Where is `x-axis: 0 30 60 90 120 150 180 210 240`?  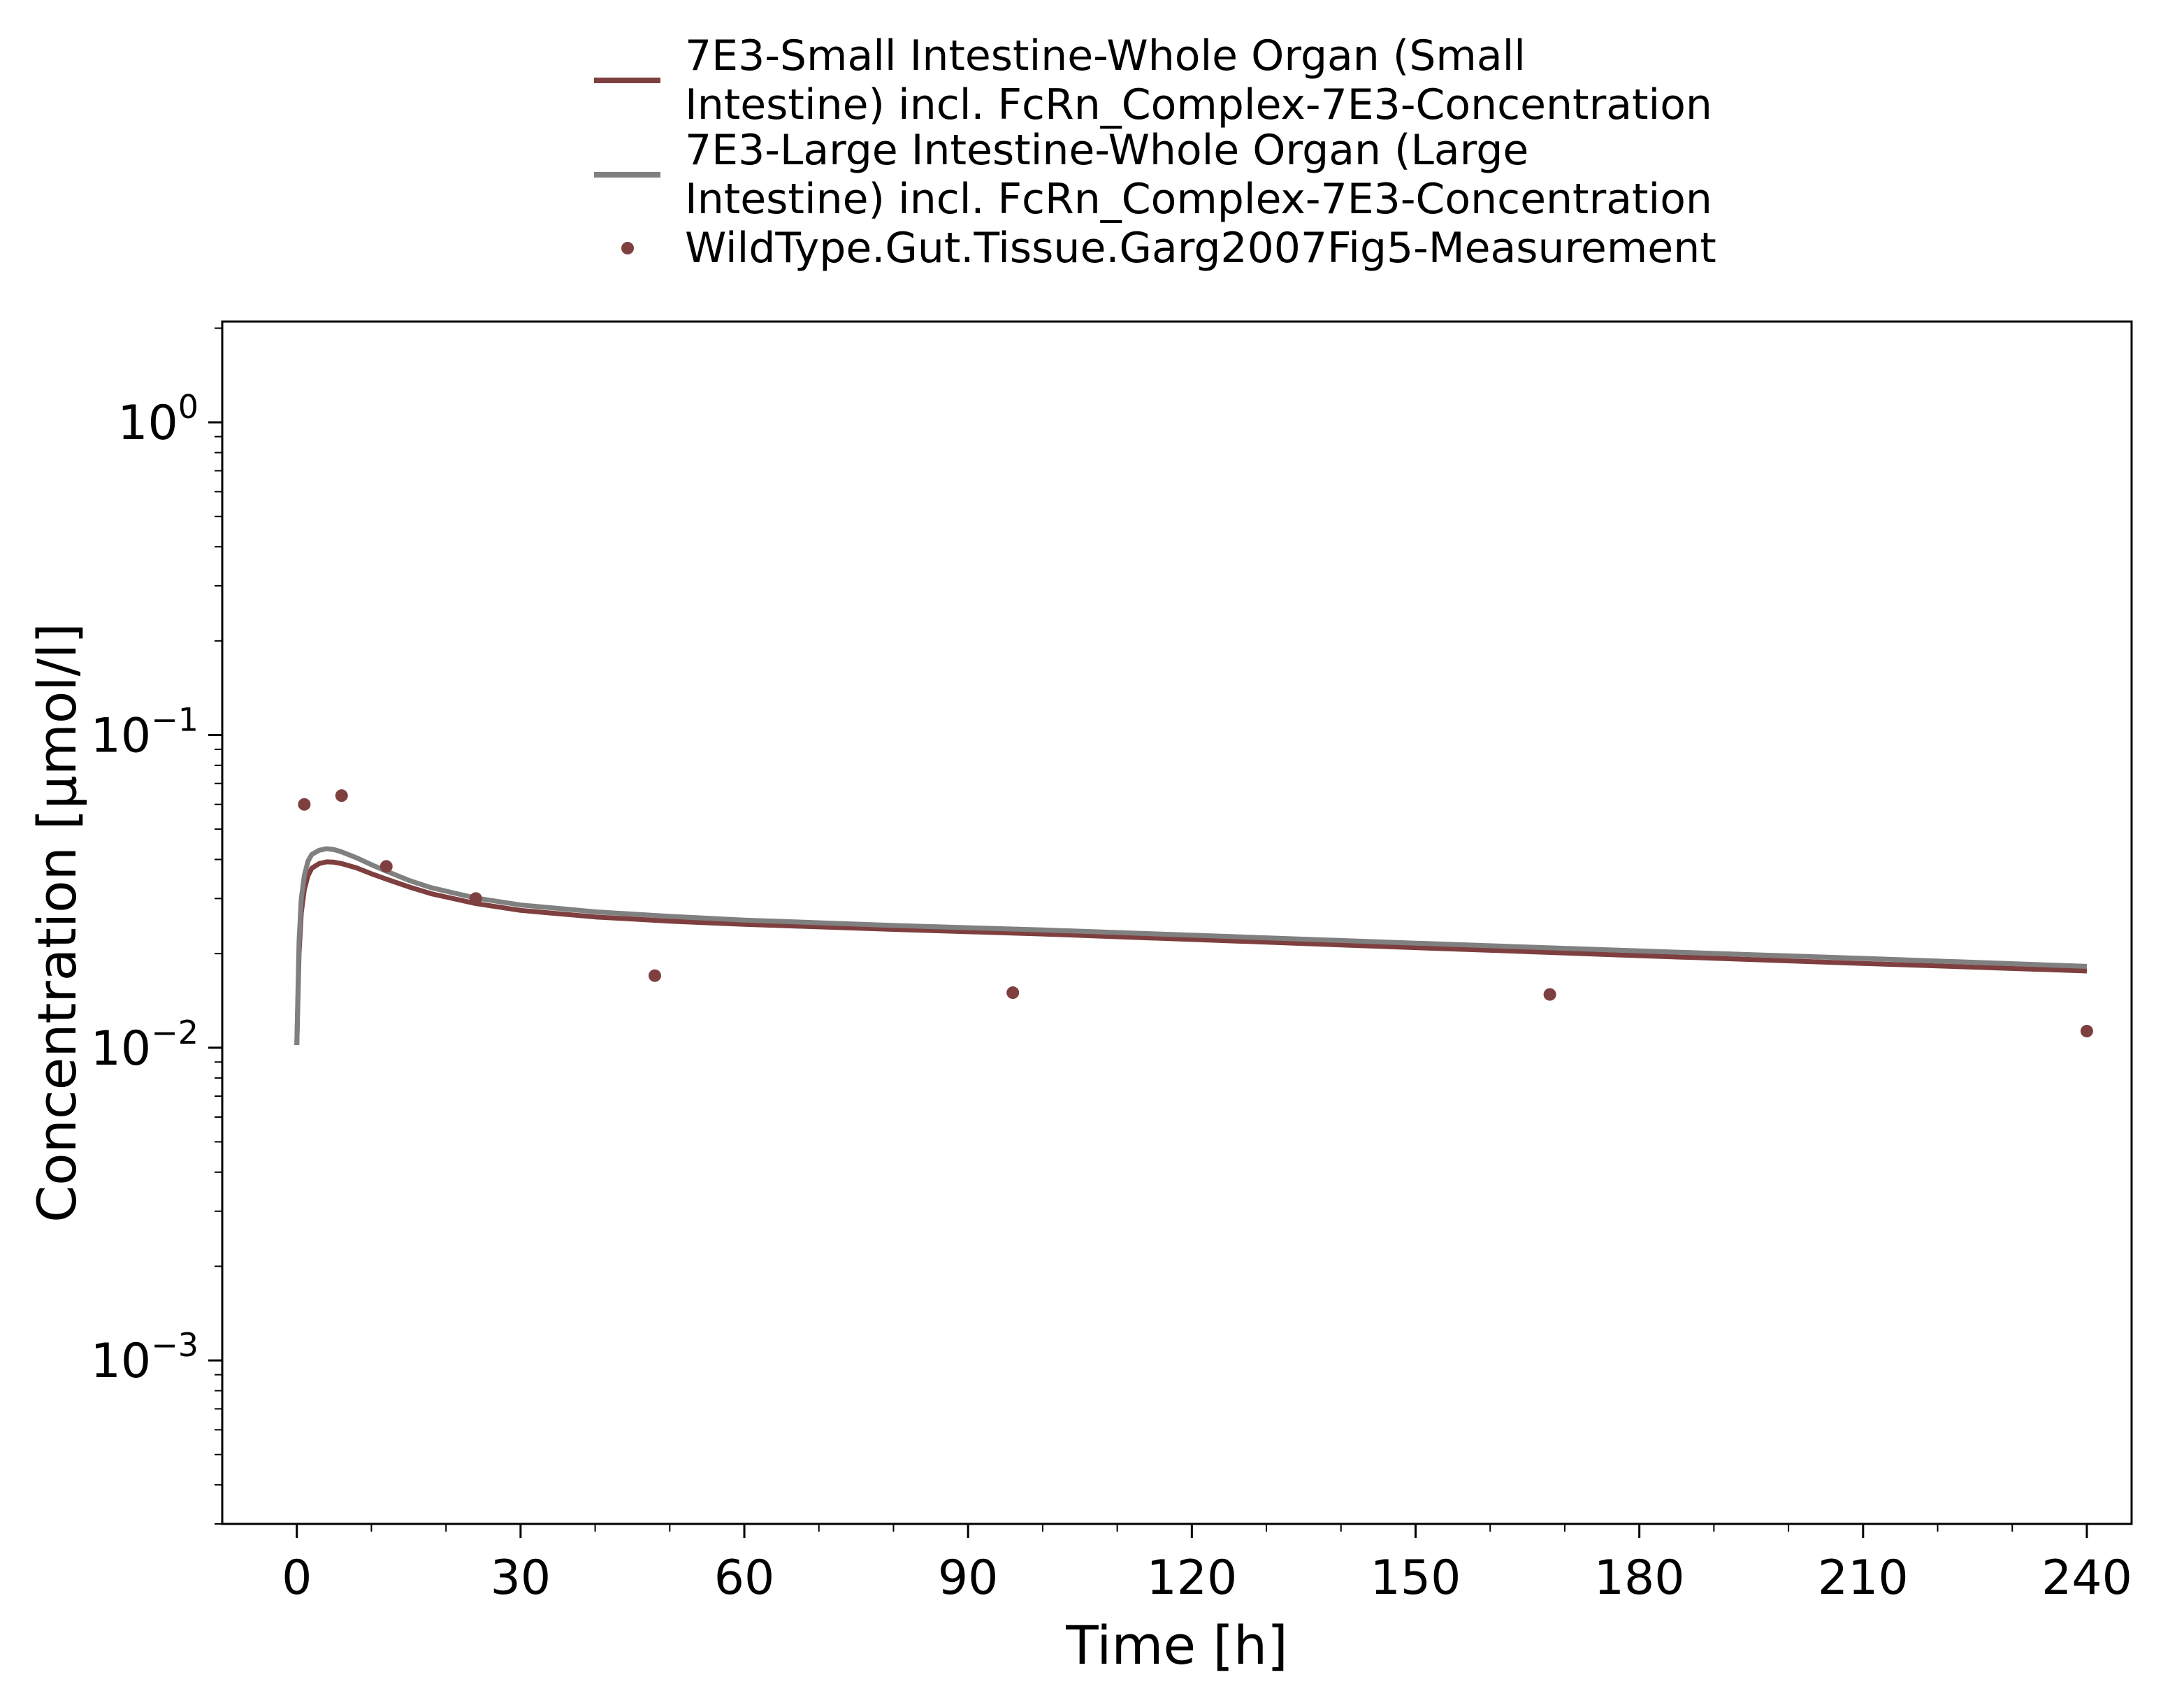
x-axis: 0 30 60 90 120 150 180 210 240 is located at coordinates (1207, 1565).